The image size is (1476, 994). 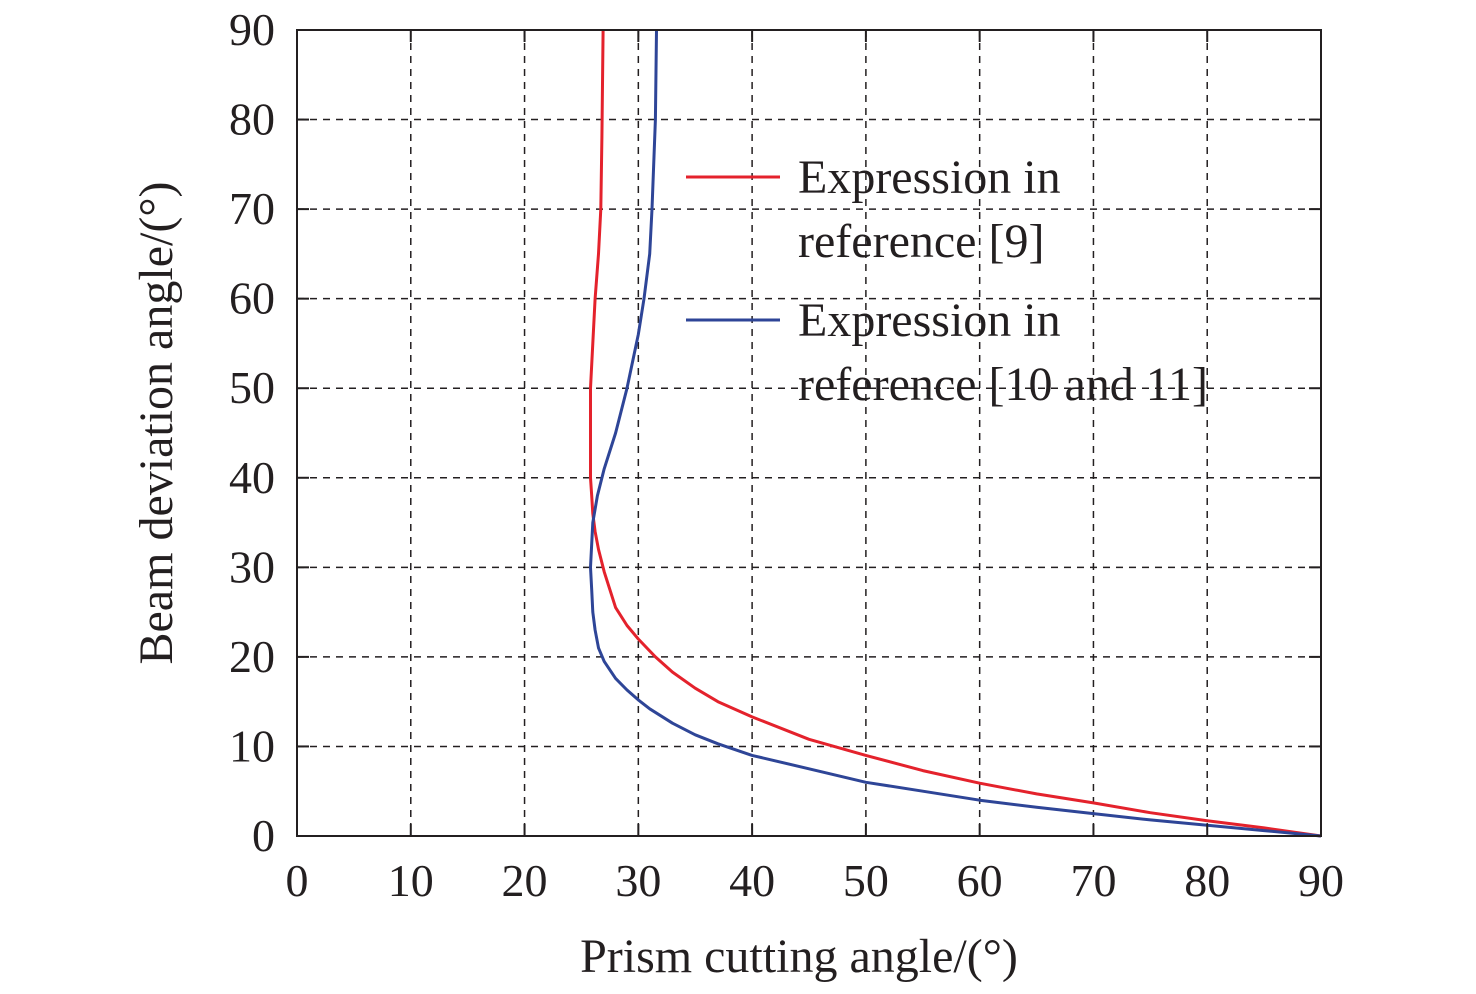 What do you see at coordinates (1003, 384) in the screenshot?
I see `legend-label-2: reference [10 and 11]` at bounding box center [1003, 384].